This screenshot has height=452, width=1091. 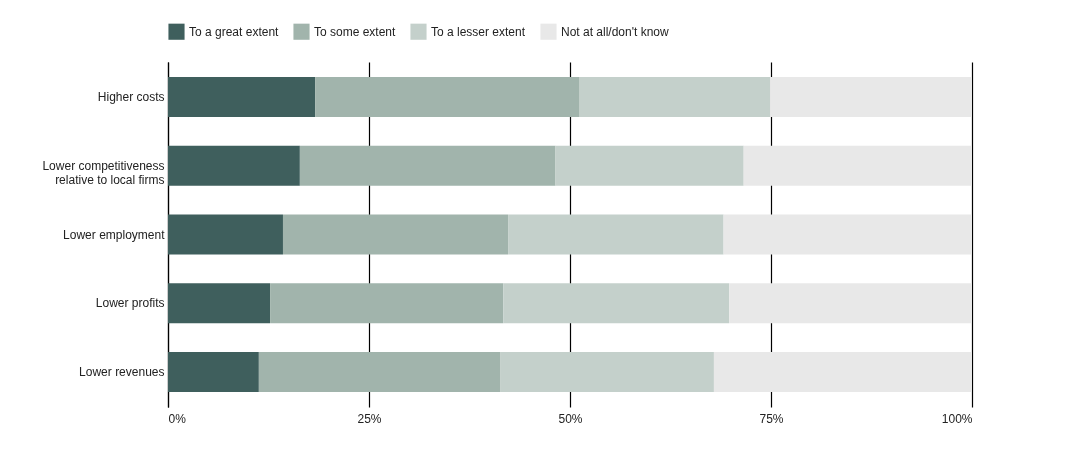 I want to click on legend-label: To some extent, so click(x=355, y=31).